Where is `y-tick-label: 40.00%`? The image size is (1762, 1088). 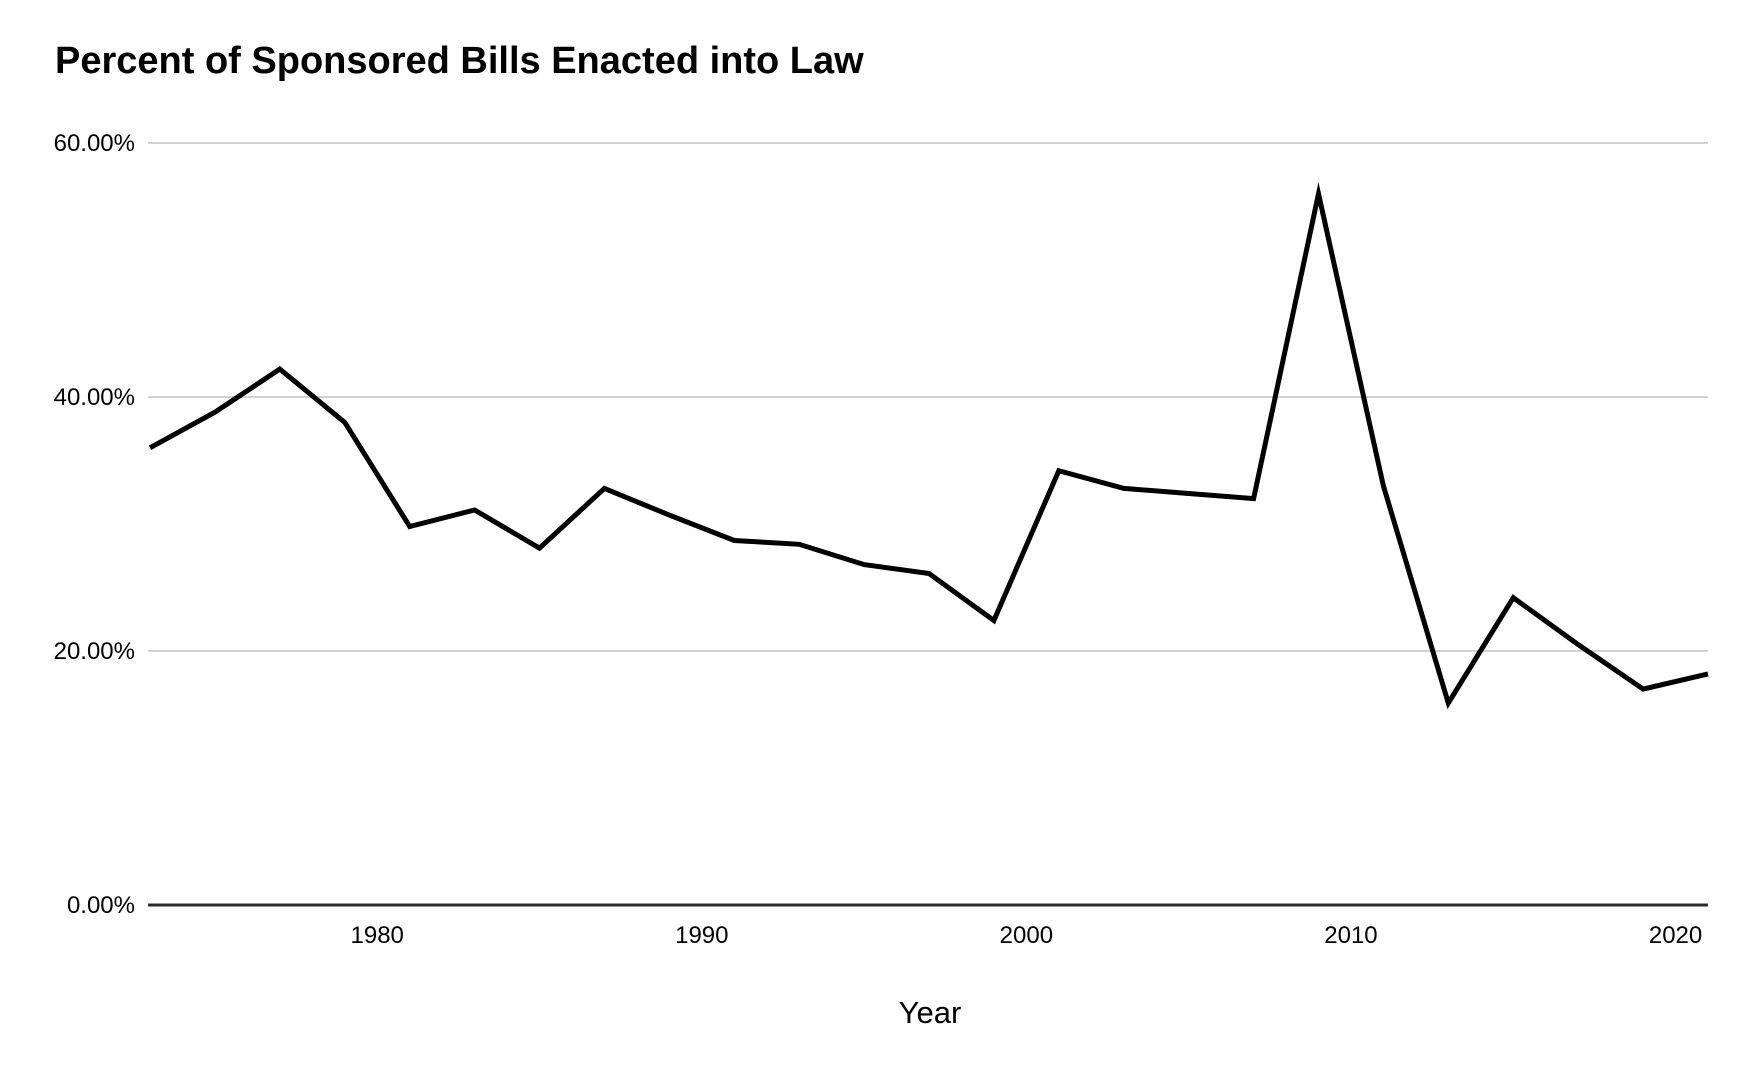
y-tick-label: 40.00% is located at coordinates (94, 397).